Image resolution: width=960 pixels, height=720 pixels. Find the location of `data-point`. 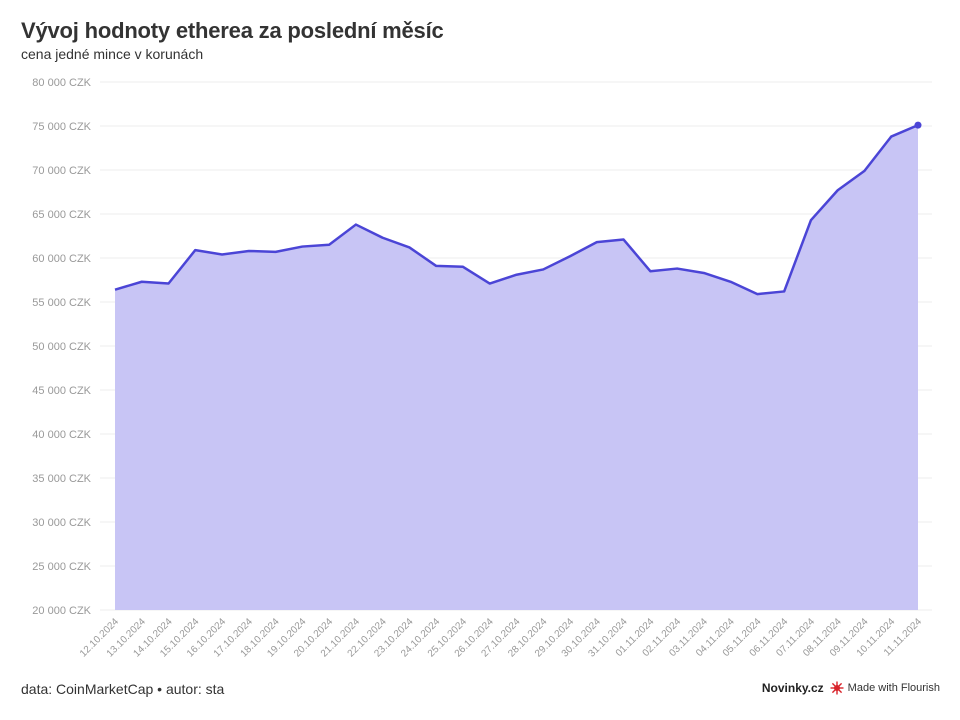

data-point is located at coordinates (918, 125).